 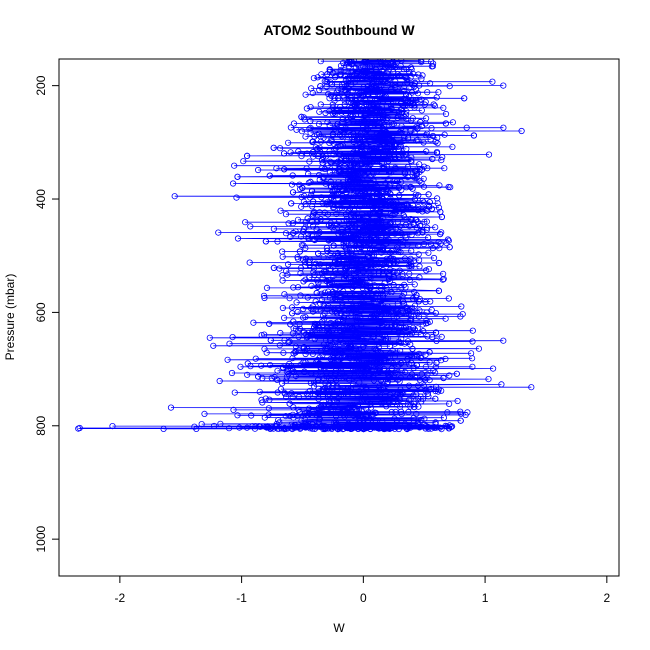 What do you see at coordinates (339, 628) in the screenshot?
I see `x-axis-label: W` at bounding box center [339, 628].